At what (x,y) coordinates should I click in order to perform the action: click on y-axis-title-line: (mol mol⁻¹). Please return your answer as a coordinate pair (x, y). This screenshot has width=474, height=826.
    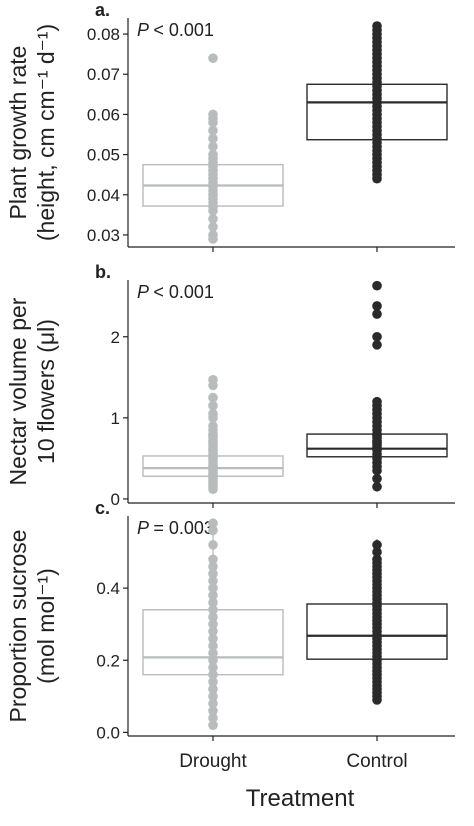
    Looking at the image, I should click on (46, 626).